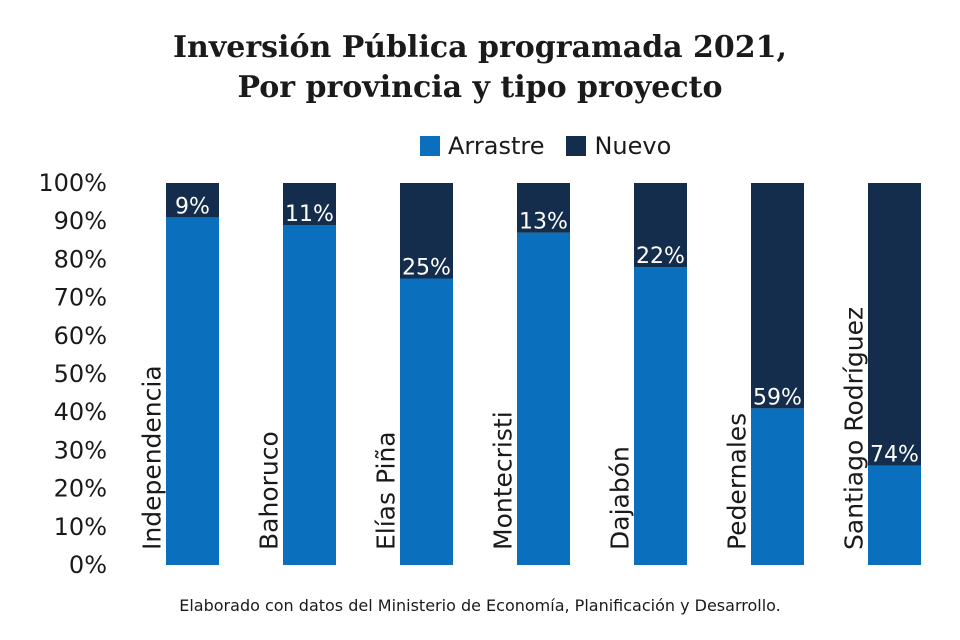 This screenshot has width=960, height=640. What do you see at coordinates (543, 222) in the screenshot?
I see `data-label: 13%` at bounding box center [543, 222].